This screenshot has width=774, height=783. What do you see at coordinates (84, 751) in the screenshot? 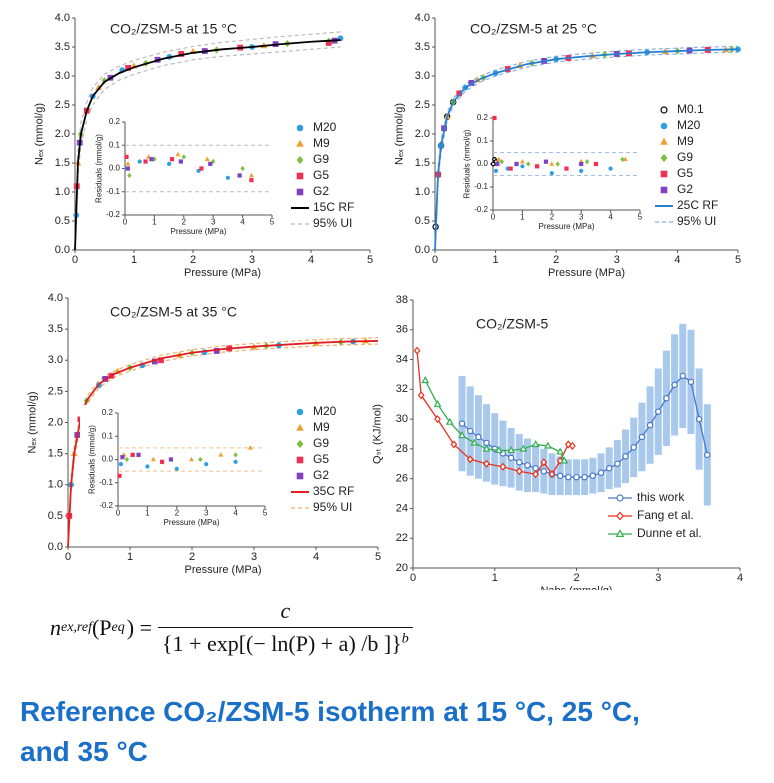
I see `caption-line: and 35 °C` at bounding box center [84, 751].